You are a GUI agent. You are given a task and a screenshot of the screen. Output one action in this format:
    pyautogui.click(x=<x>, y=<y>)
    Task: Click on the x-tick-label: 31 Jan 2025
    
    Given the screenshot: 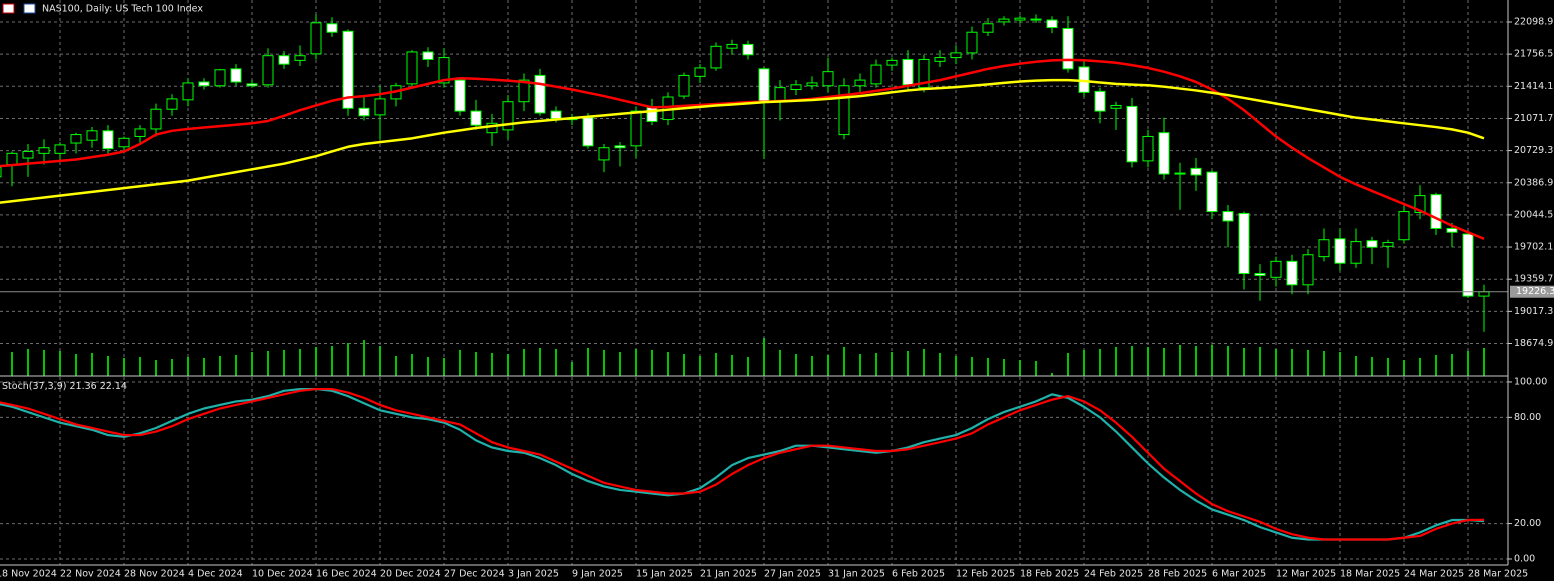 What is the action you would take?
    pyautogui.click(x=856, y=574)
    